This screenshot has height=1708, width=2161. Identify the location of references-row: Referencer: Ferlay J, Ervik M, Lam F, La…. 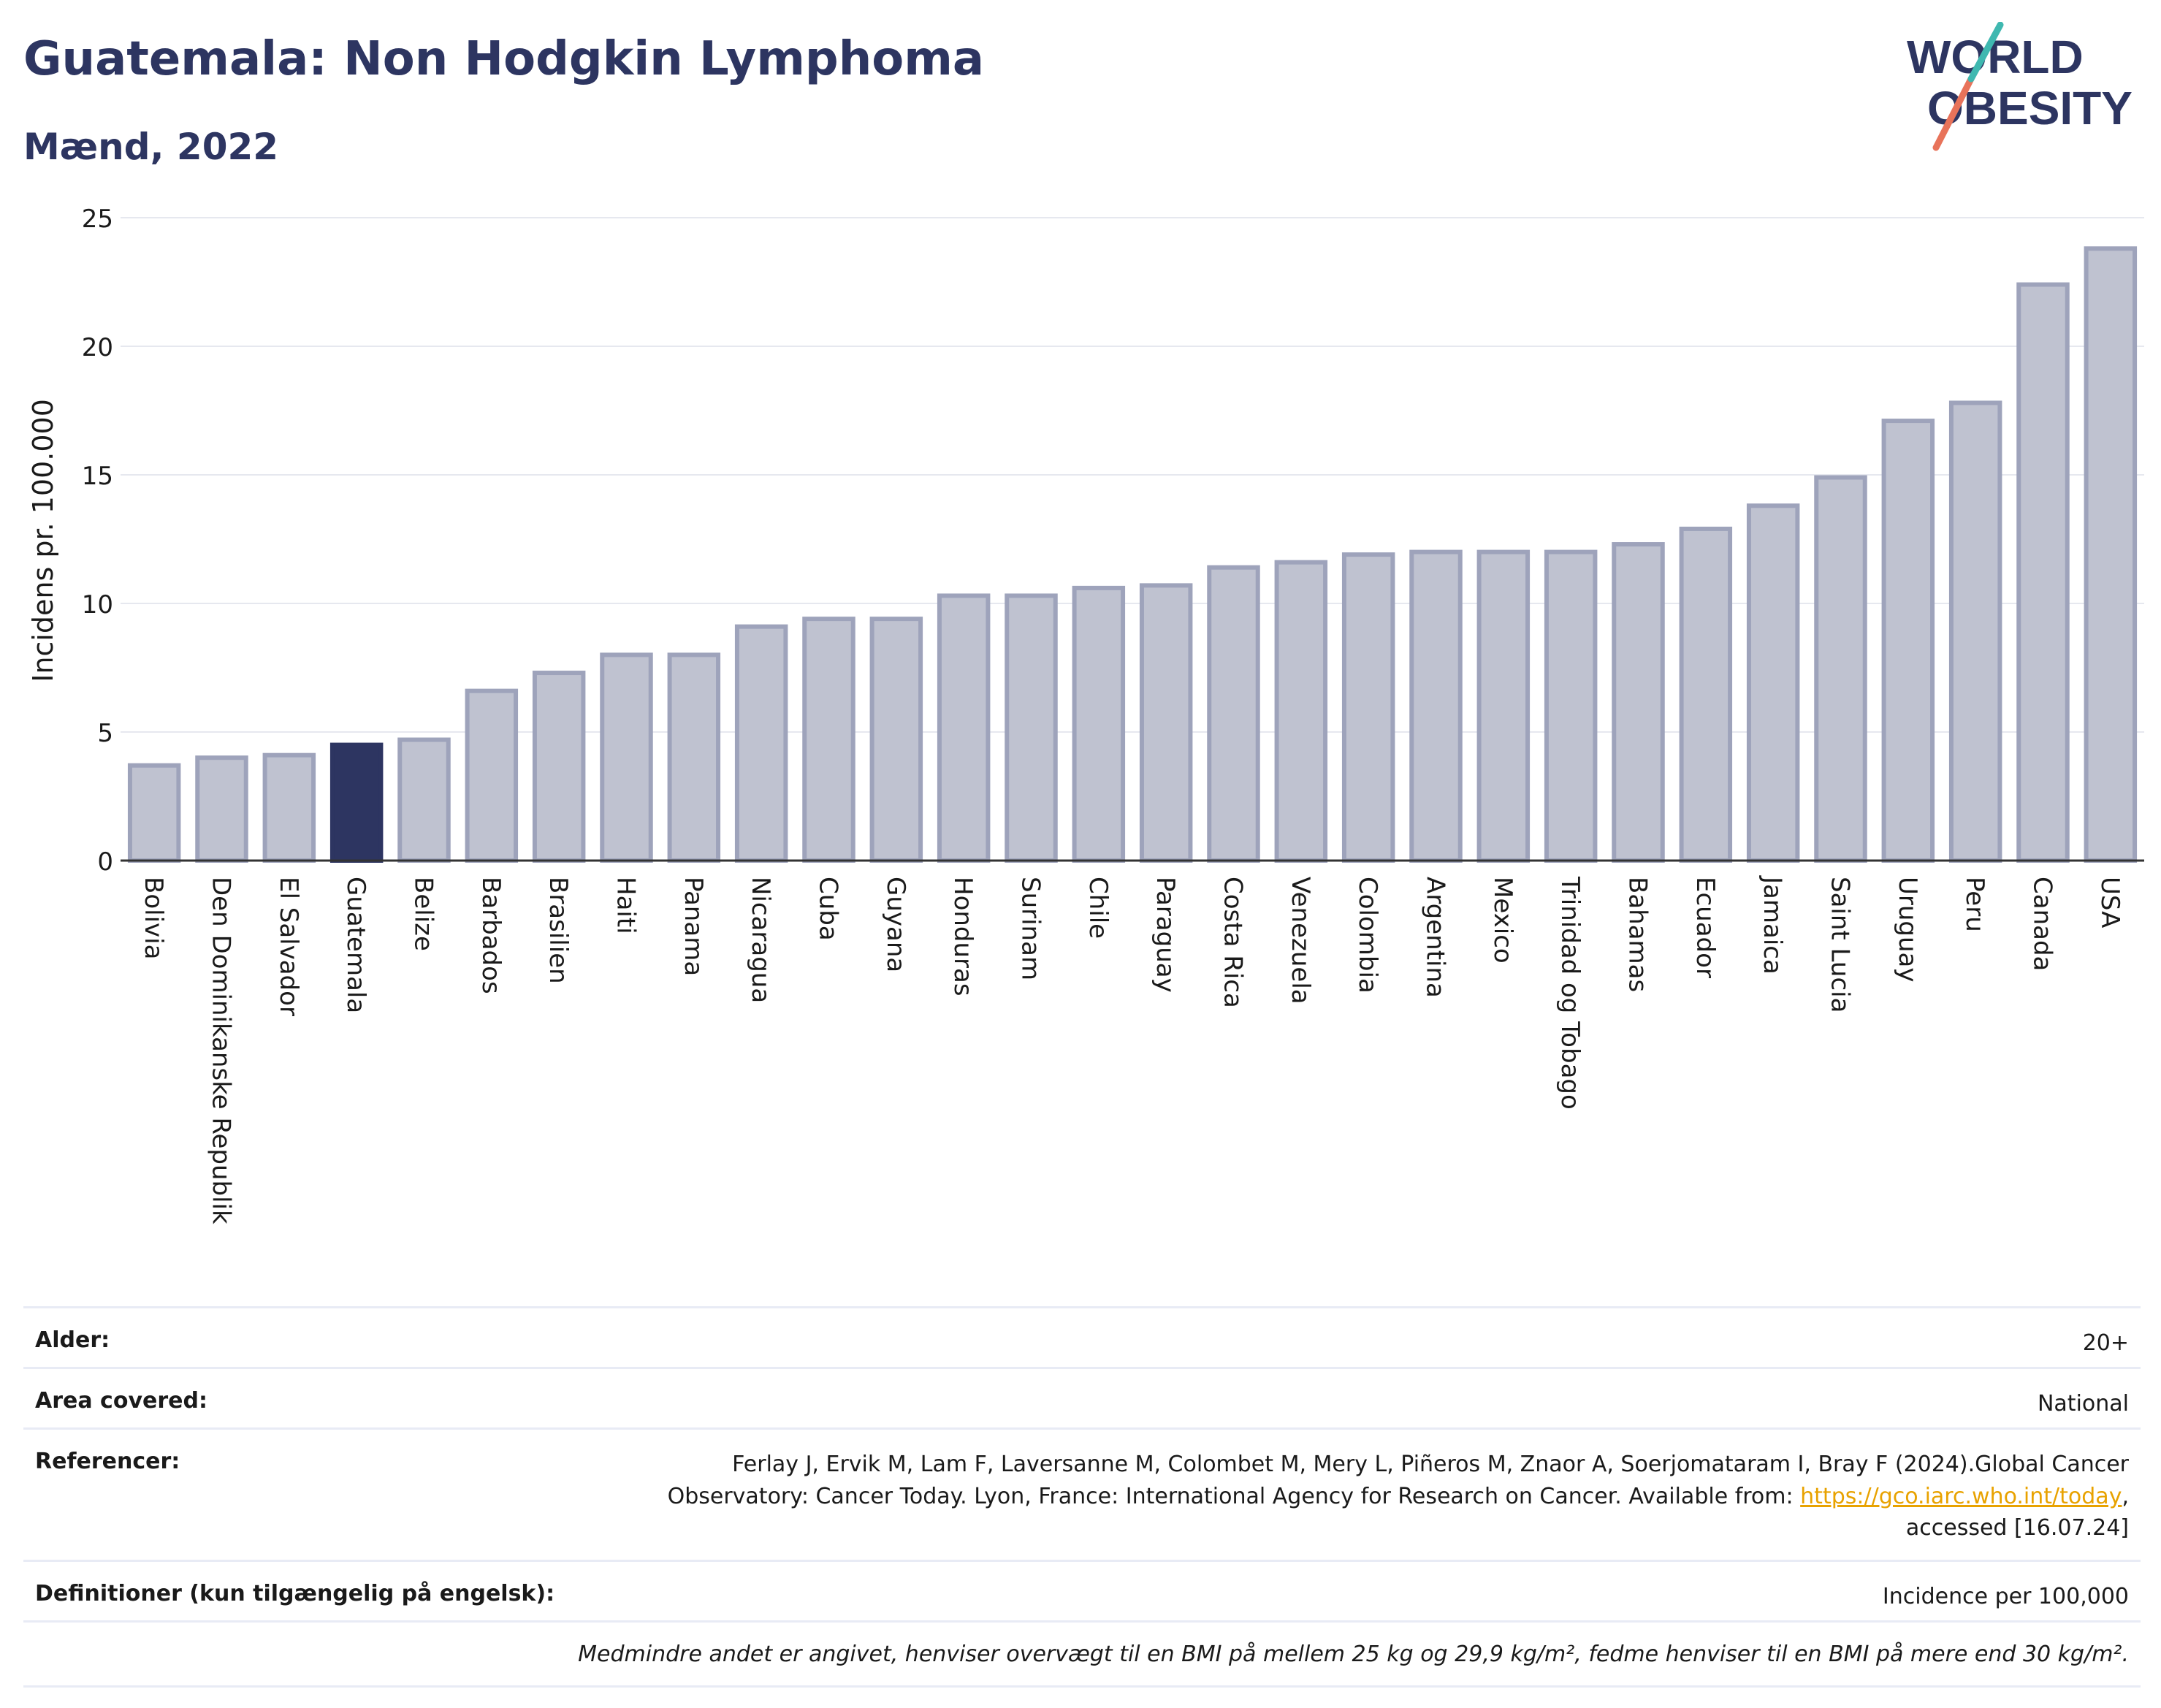
(1082, 1493).